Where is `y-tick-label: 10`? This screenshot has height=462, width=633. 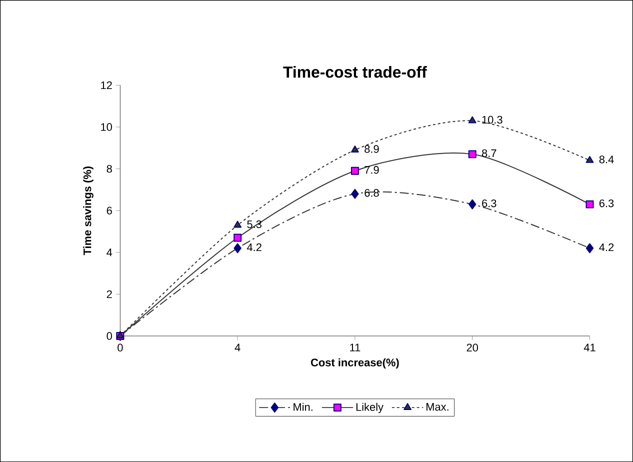 y-tick-label: 10 is located at coordinates (106, 127).